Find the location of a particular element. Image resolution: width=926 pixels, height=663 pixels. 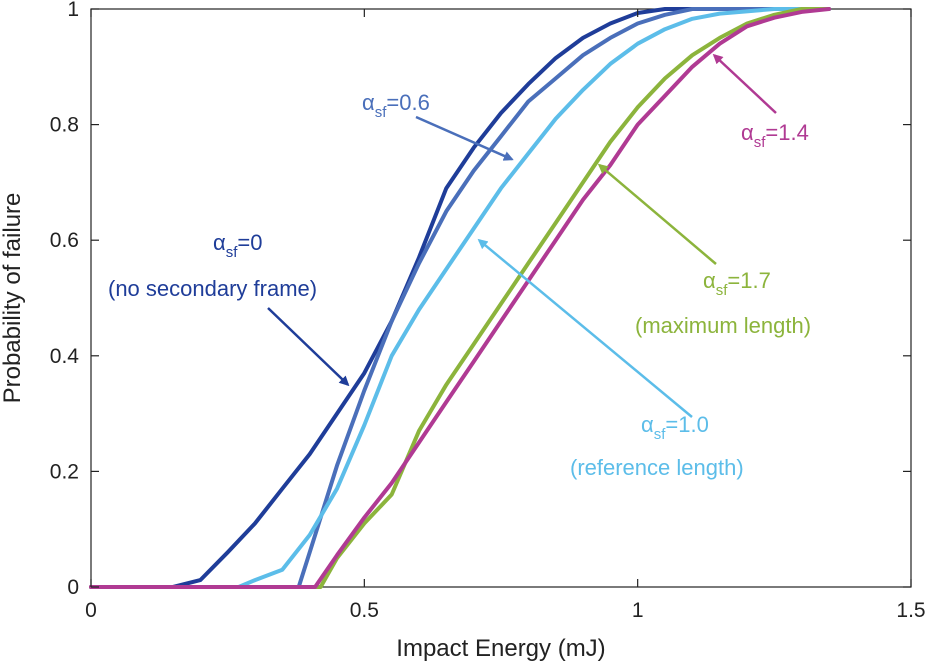

annotation-alpha-10-line2: (reference length) is located at coordinates (657, 467).